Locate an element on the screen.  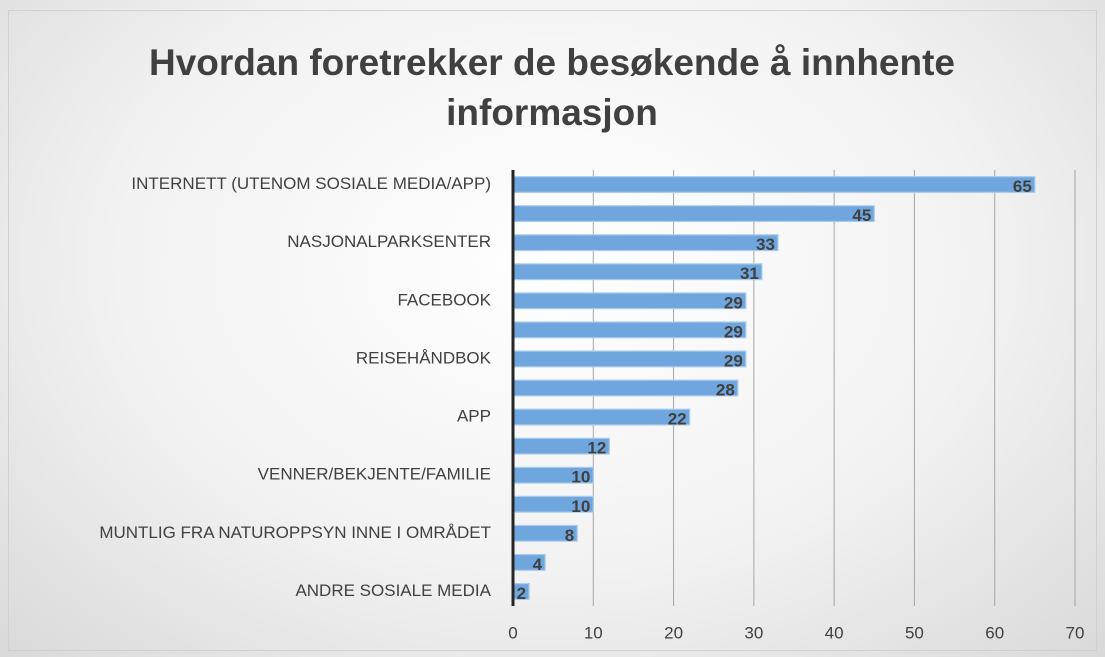
y-tick-label: MUNTLIG FRA NATUROPPSYN INNE I OMRÅDET is located at coordinates (295, 532).